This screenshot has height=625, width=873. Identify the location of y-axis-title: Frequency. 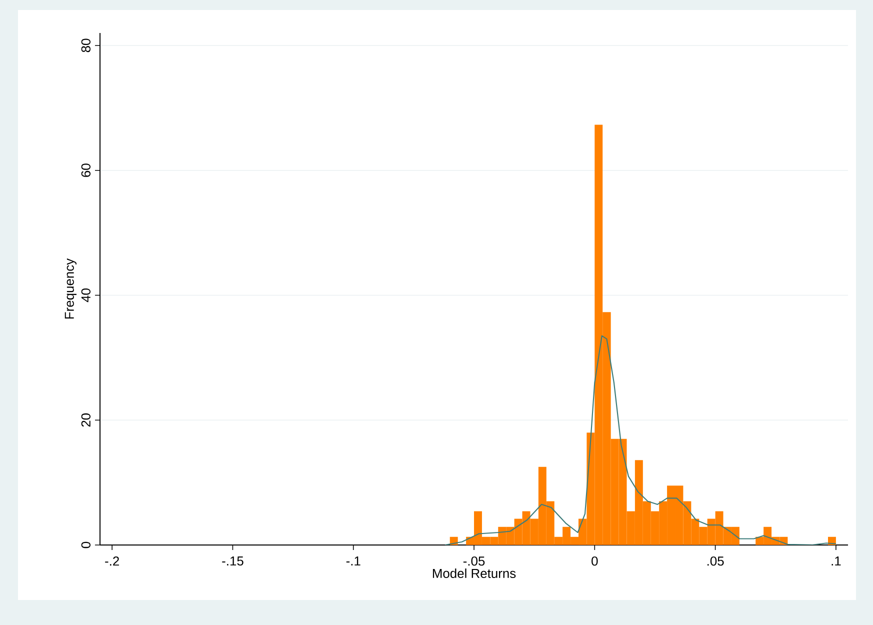
(70, 288).